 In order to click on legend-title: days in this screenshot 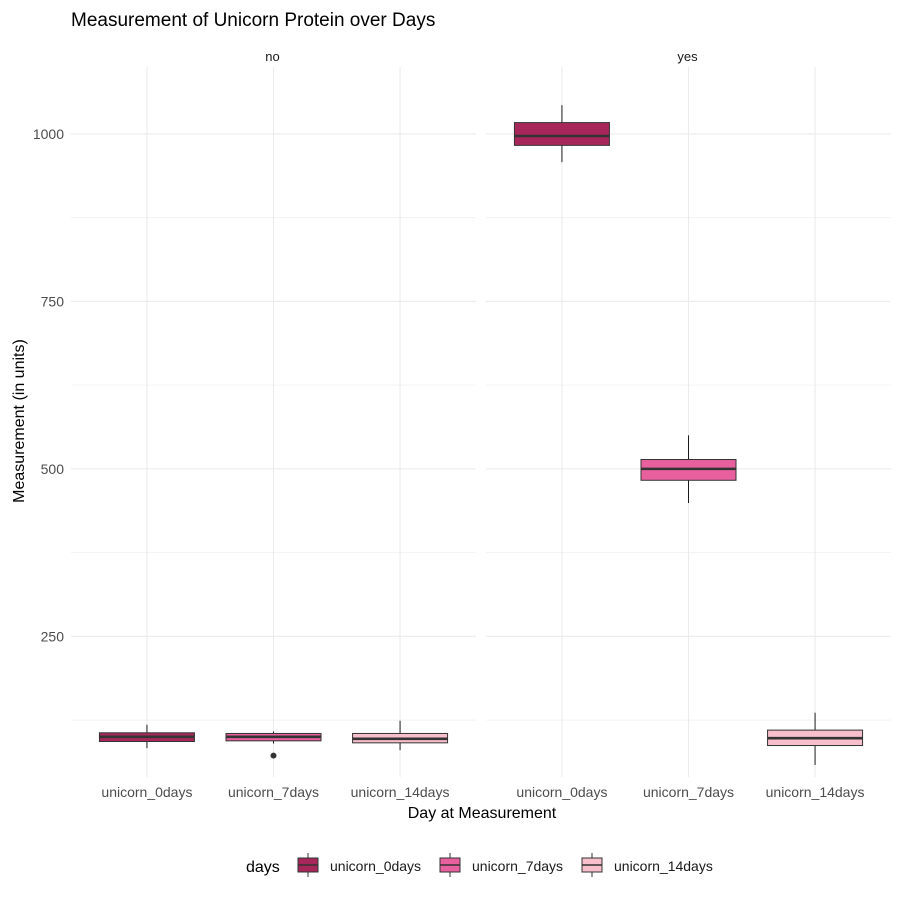, I will do `click(263, 867)`.